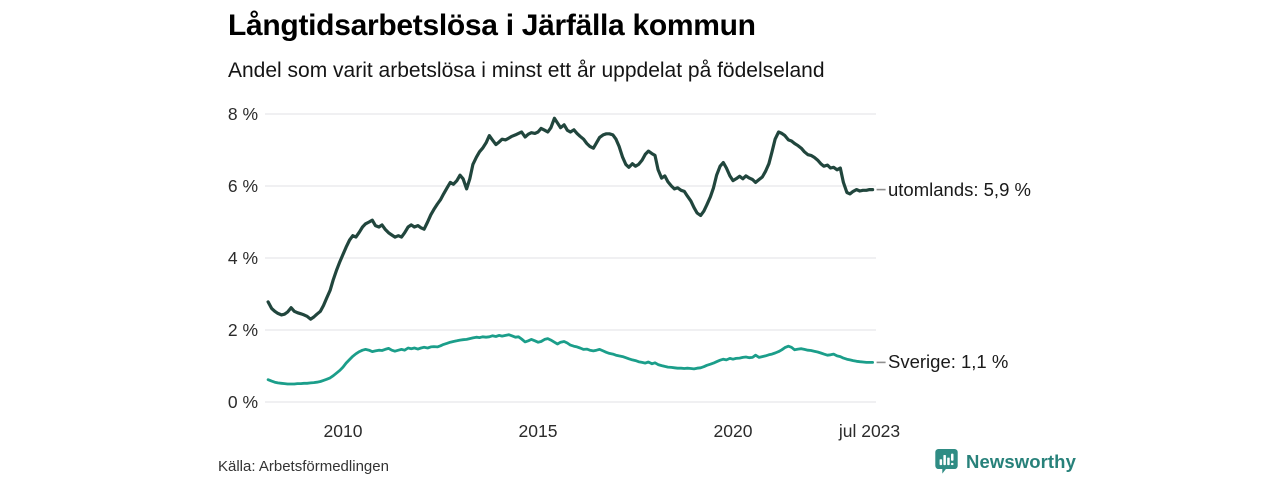  I want to click on y-axis-label-8: 8 %, so click(242, 114).